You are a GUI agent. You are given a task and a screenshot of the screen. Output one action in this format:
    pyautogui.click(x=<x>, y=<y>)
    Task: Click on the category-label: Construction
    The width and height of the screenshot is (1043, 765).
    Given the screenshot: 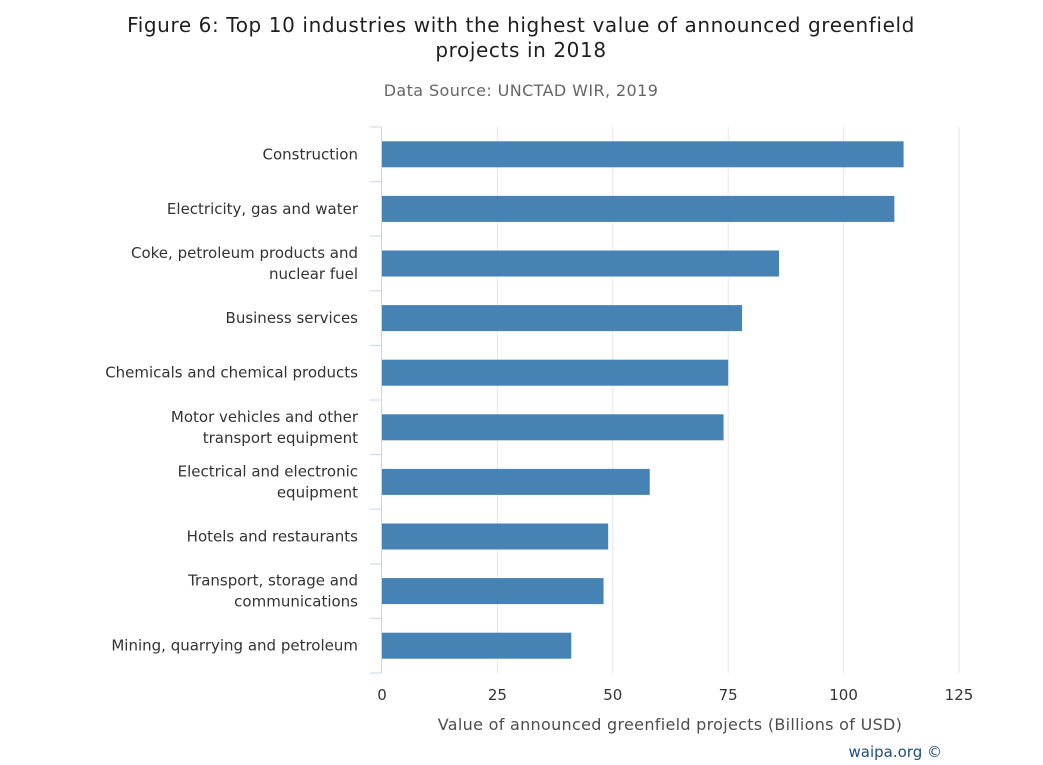 What is the action you would take?
    pyautogui.click(x=310, y=154)
    